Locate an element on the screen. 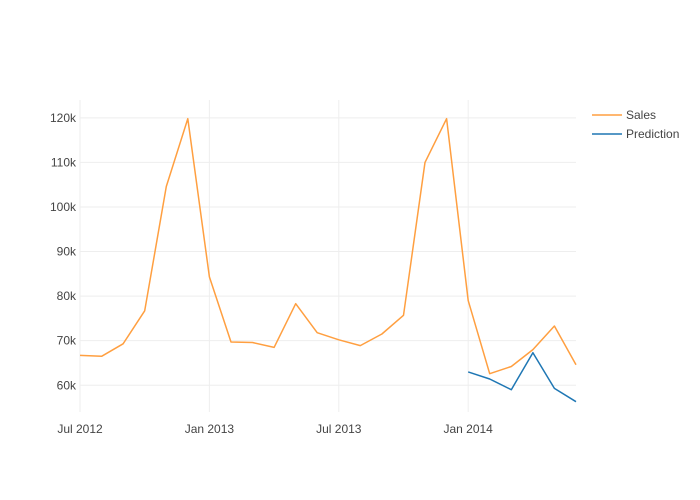 The width and height of the screenshot is (700, 500). legend-item-sales: Sales is located at coordinates (624, 115).